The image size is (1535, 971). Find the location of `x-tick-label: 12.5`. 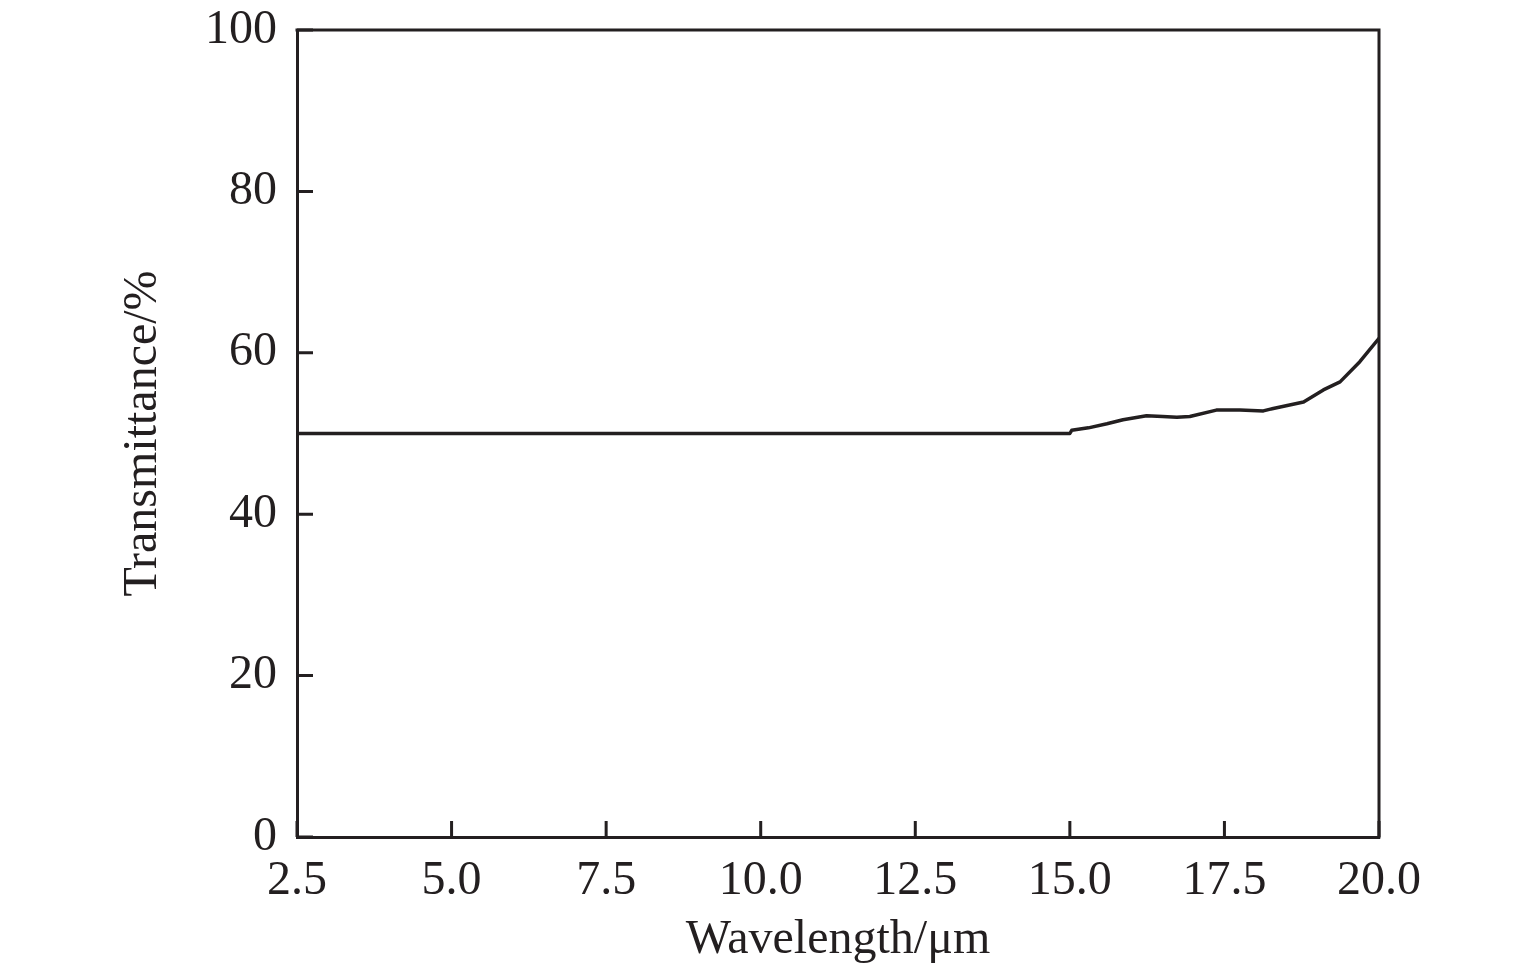

x-tick-label: 12.5 is located at coordinates (915, 878).